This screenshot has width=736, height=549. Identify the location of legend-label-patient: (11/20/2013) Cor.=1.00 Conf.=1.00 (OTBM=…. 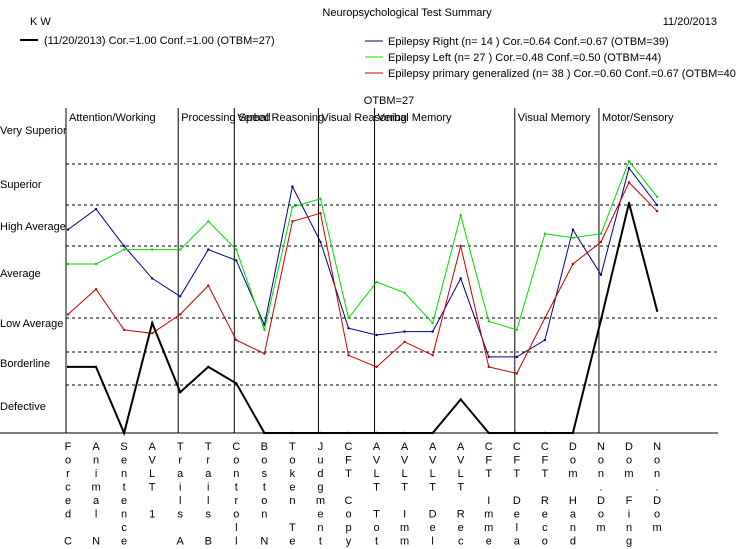
(159, 41).